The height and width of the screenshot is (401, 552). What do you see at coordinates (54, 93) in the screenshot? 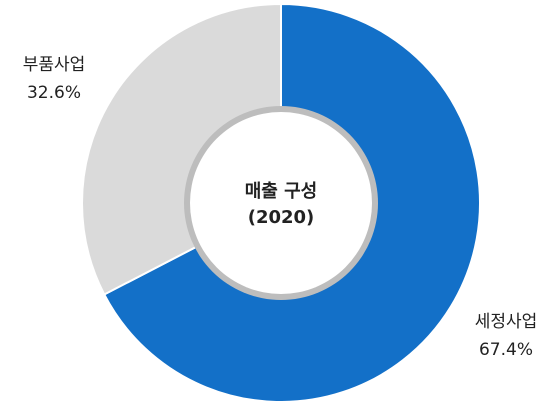
I see `slice-value-parts: 32.6%` at bounding box center [54, 93].